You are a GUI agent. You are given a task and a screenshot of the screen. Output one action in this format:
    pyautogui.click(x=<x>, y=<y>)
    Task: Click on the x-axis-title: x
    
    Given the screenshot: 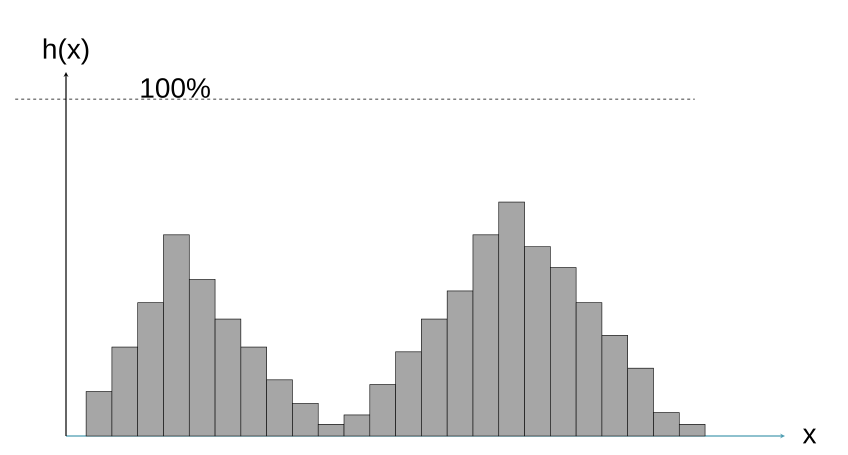 What is the action you would take?
    pyautogui.click(x=809, y=436)
    